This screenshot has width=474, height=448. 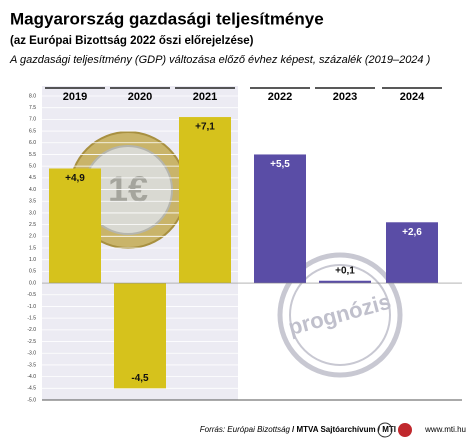 I want to click on y-tick-label: -2.0, so click(x=31, y=330).